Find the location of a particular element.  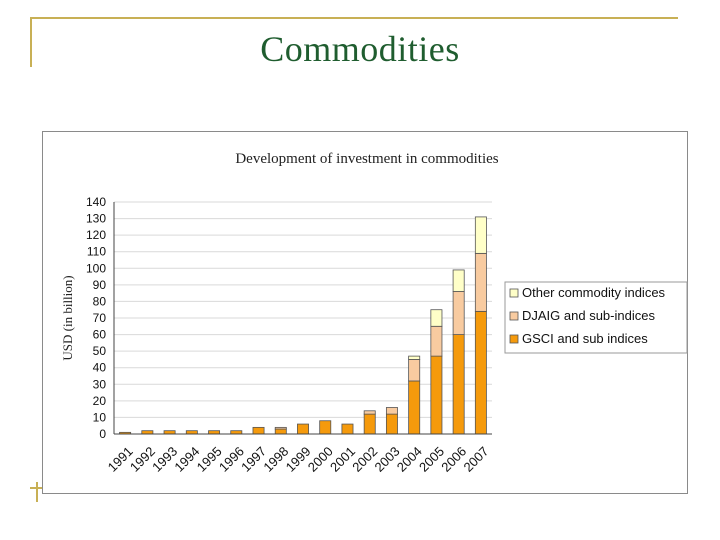

y-tick-label: 100 is located at coordinates (96, 268).